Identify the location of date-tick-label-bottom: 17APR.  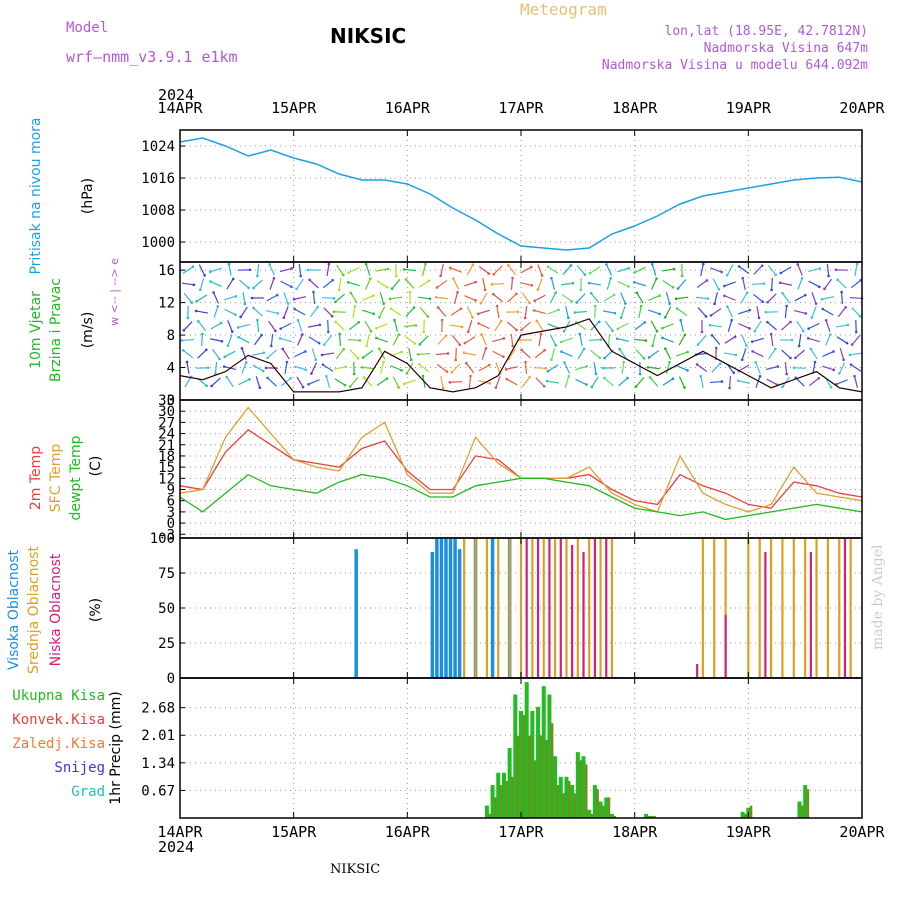
(521, 832).